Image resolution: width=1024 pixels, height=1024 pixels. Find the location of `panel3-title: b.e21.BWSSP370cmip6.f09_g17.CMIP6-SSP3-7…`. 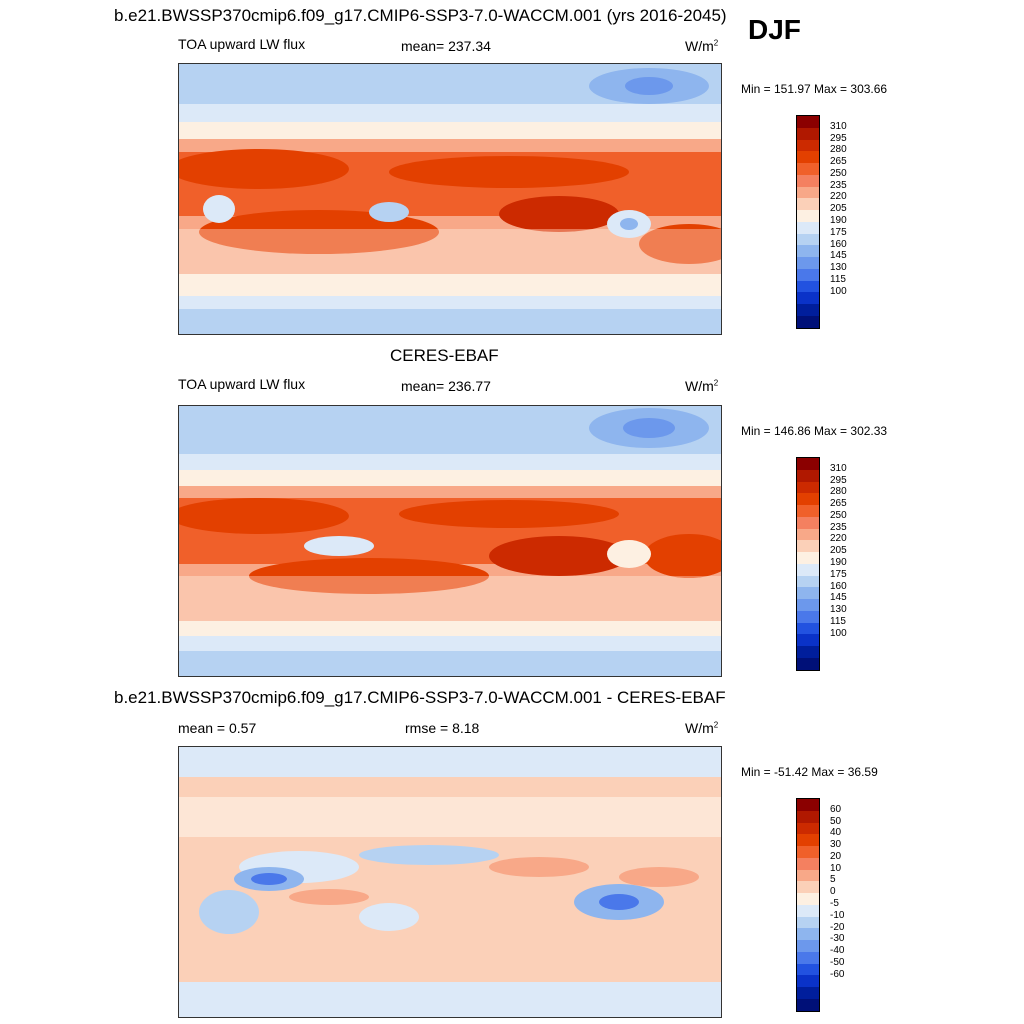

panel3-title: b.e21.BWSSP370cmip6.f09_g17.CMIP6-SSP3-7… is located at coordinates (420, 697).